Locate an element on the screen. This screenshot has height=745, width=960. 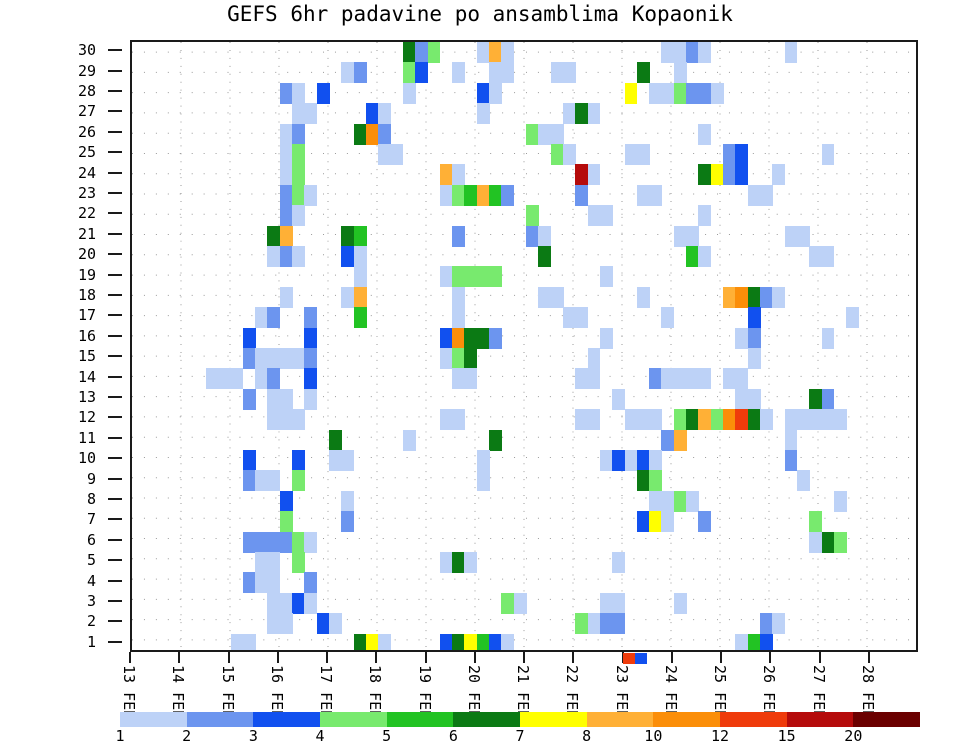
y-tick-label: 17 is located at coordinates (86, 315).